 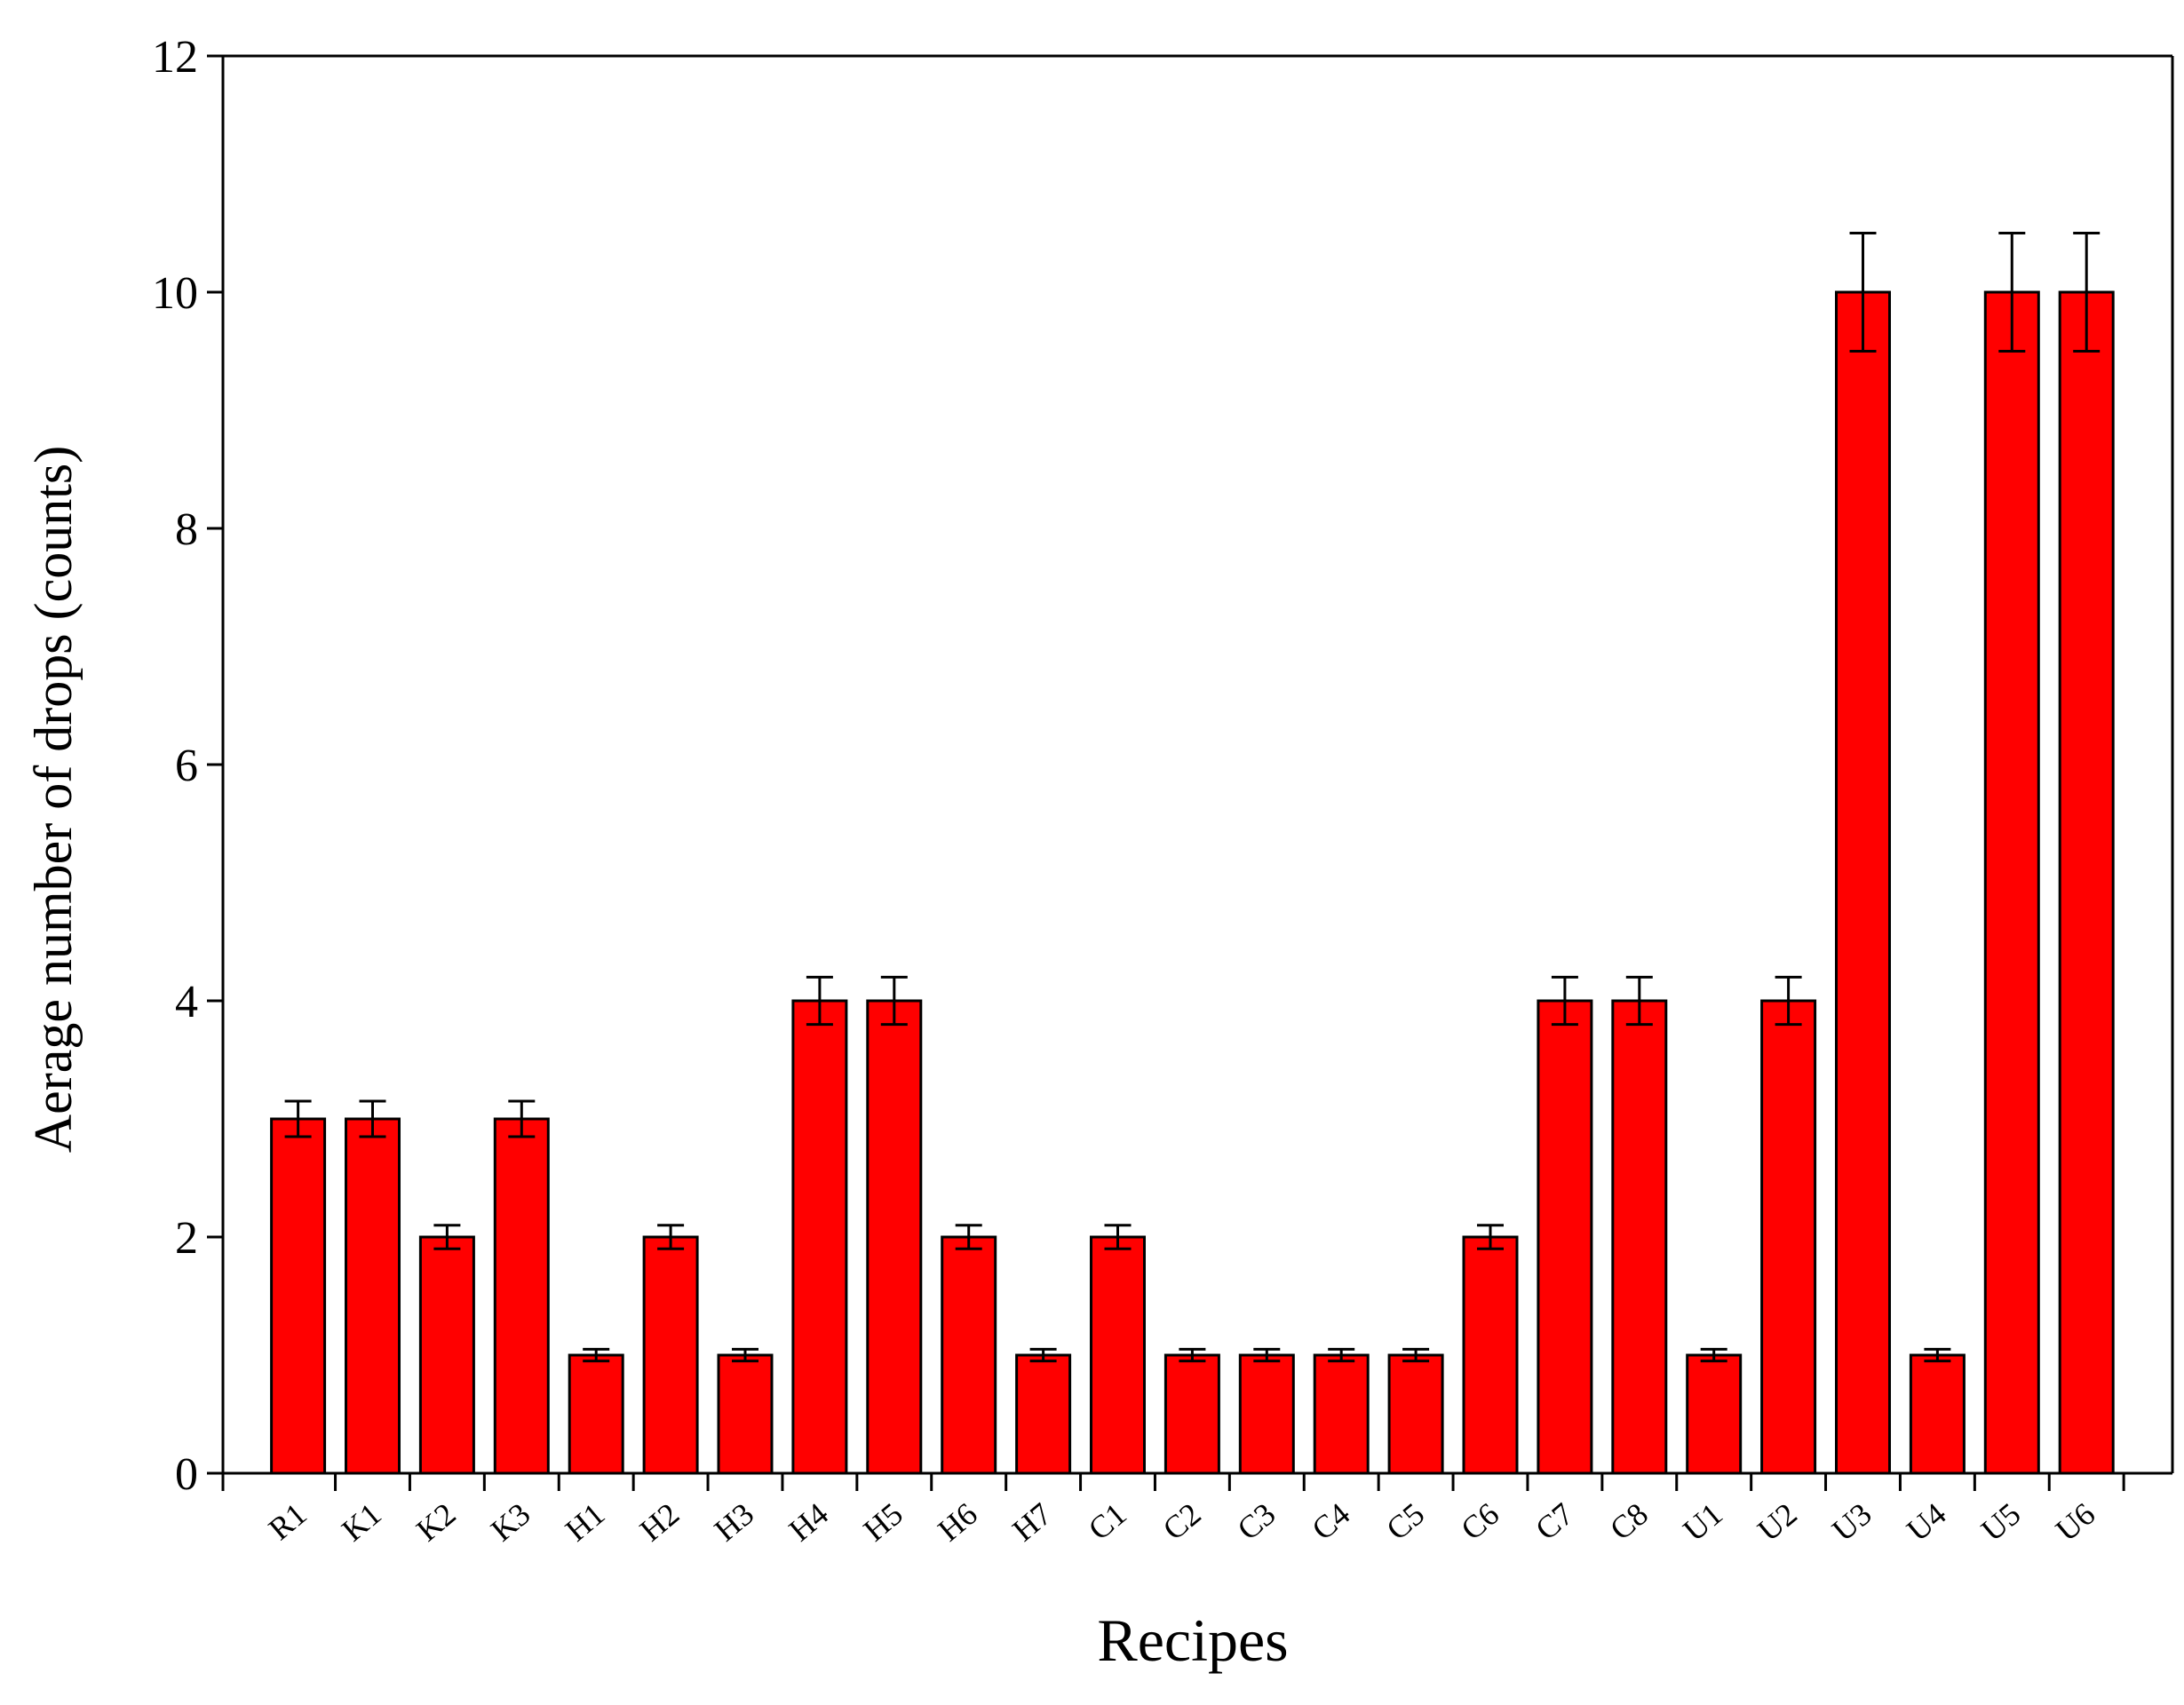 I want to click on x-tick-label: C6, so click(x=1479, y=1521).